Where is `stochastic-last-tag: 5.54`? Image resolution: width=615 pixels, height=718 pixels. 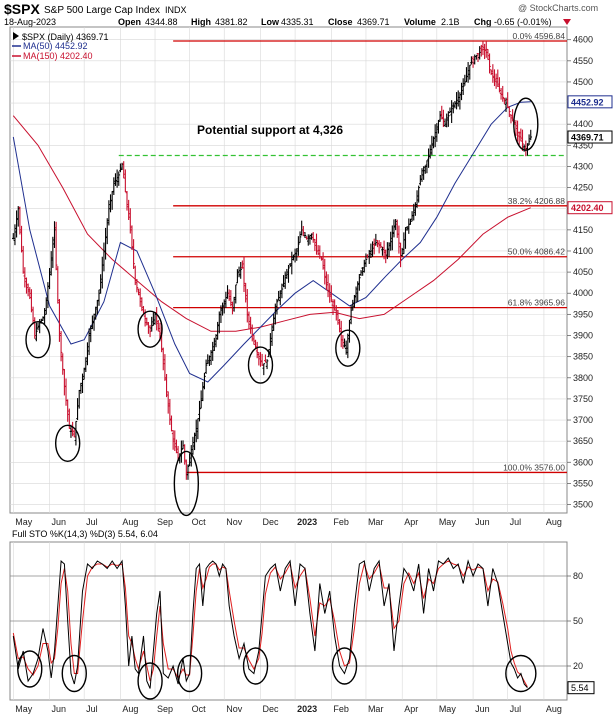
stochastic-last-tag: 5.54 is located at coordinates (581, 688).